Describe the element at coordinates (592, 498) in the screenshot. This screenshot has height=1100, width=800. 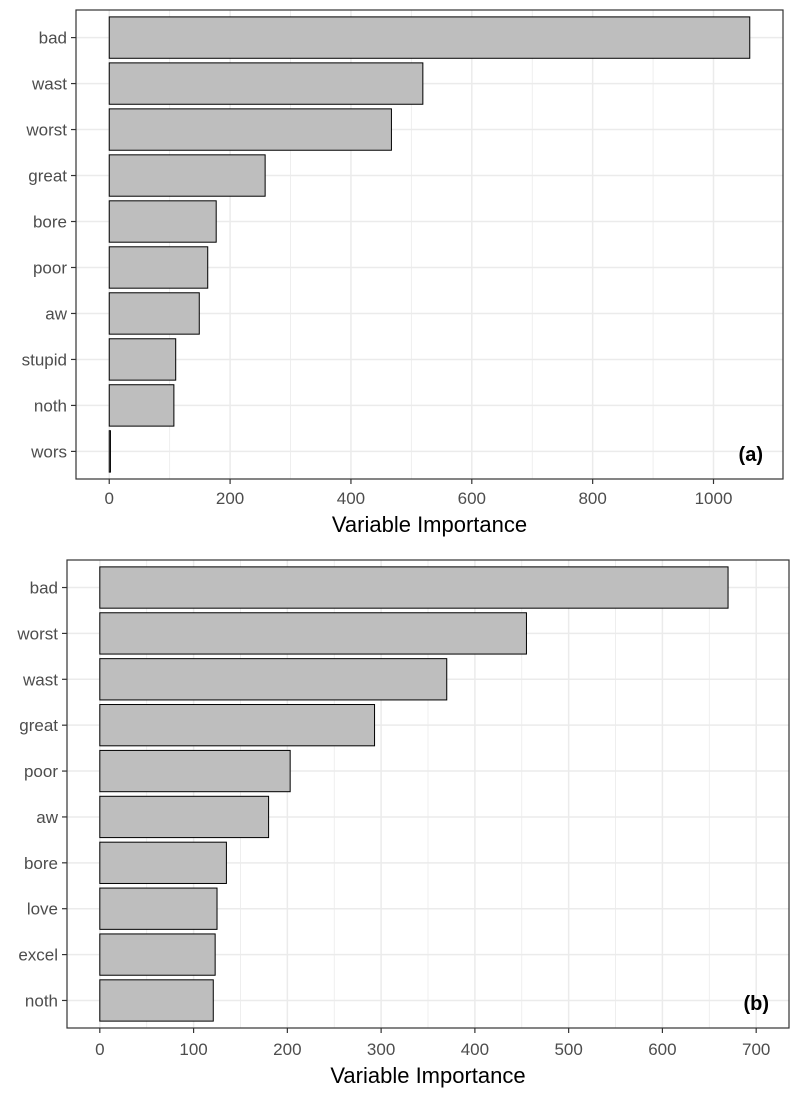
I see `x-tick-label: 800` at that location.